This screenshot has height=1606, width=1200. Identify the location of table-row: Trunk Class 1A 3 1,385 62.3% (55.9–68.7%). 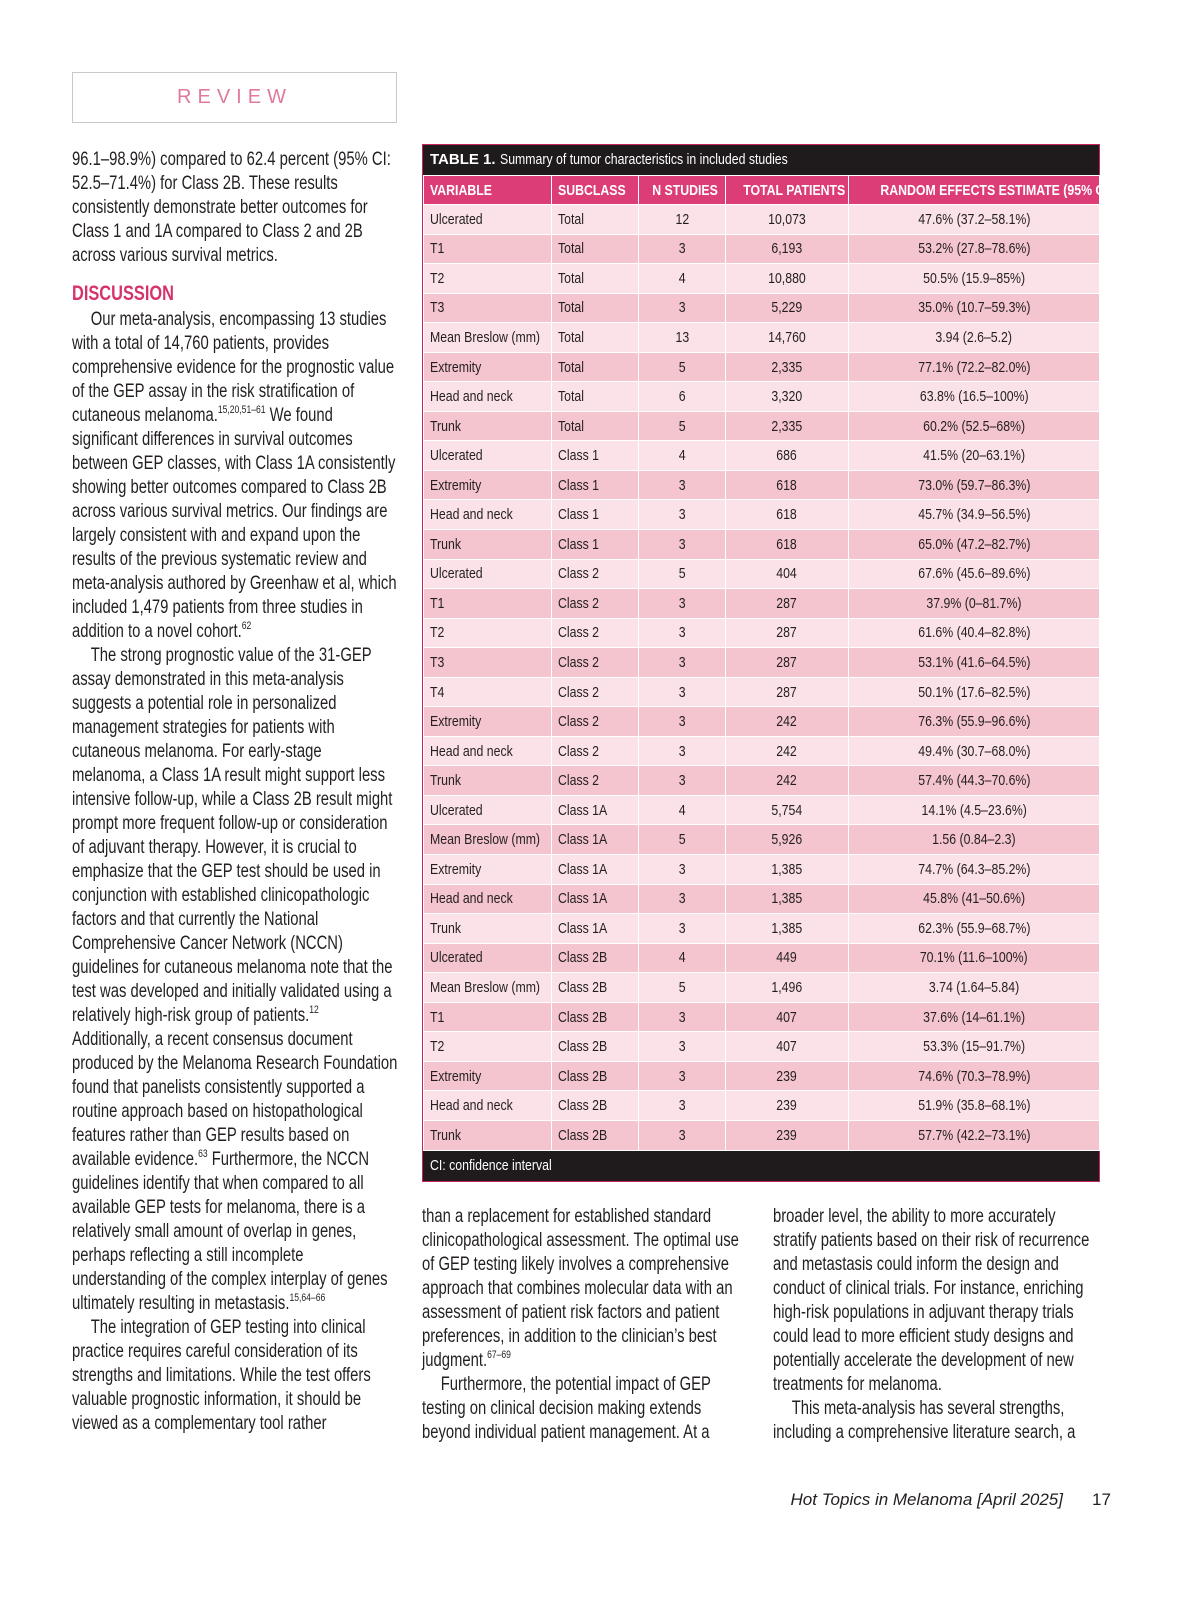
(761, 928).